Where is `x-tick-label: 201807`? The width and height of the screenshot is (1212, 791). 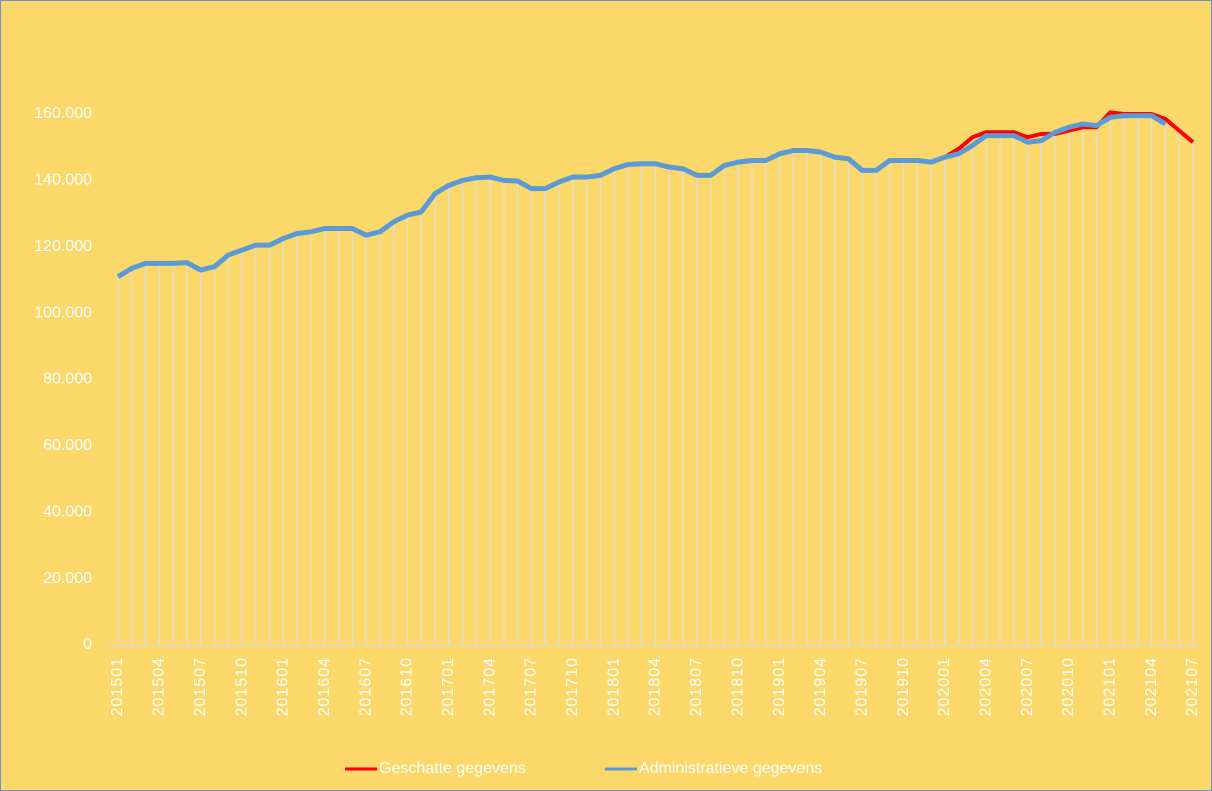
x-tick-label: 201807 is located at coordinates (696, 686).